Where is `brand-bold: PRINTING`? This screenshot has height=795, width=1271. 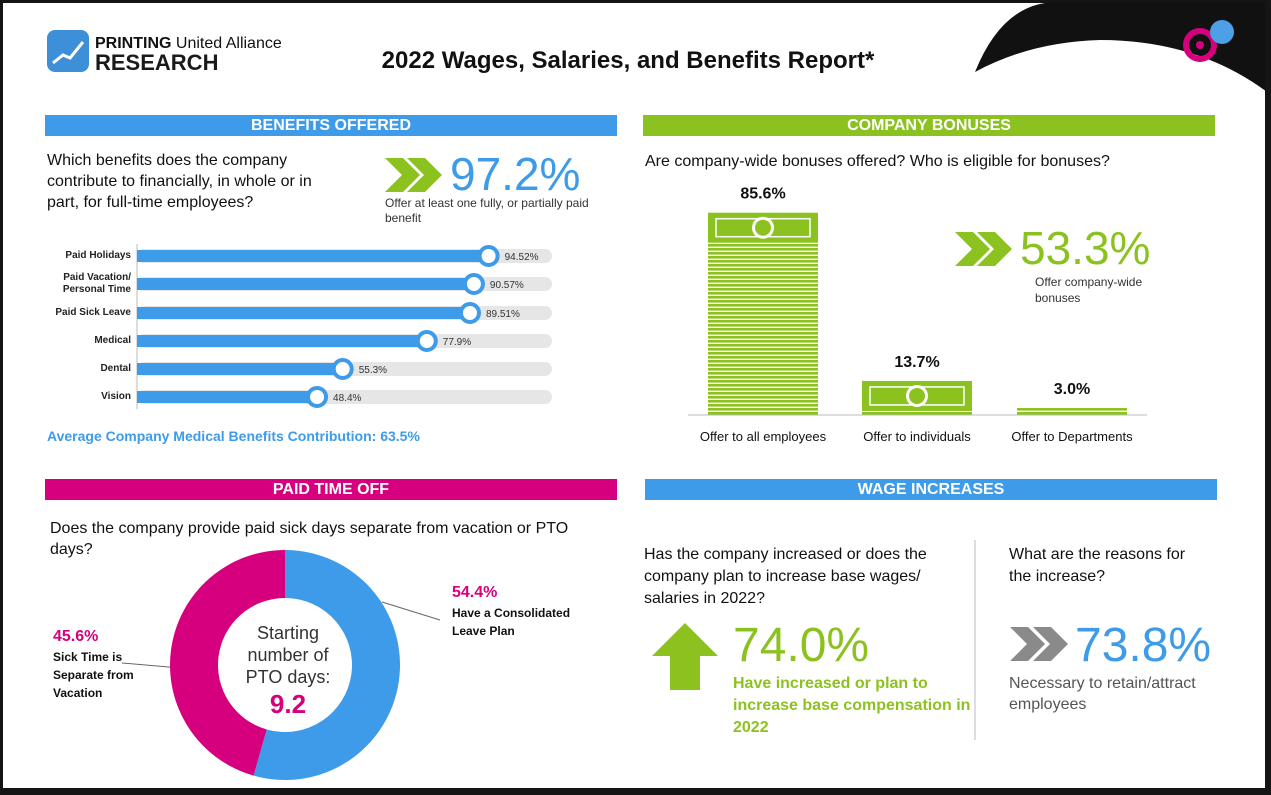
brand-bold: PRINTING is located at coordinates (133, 43).